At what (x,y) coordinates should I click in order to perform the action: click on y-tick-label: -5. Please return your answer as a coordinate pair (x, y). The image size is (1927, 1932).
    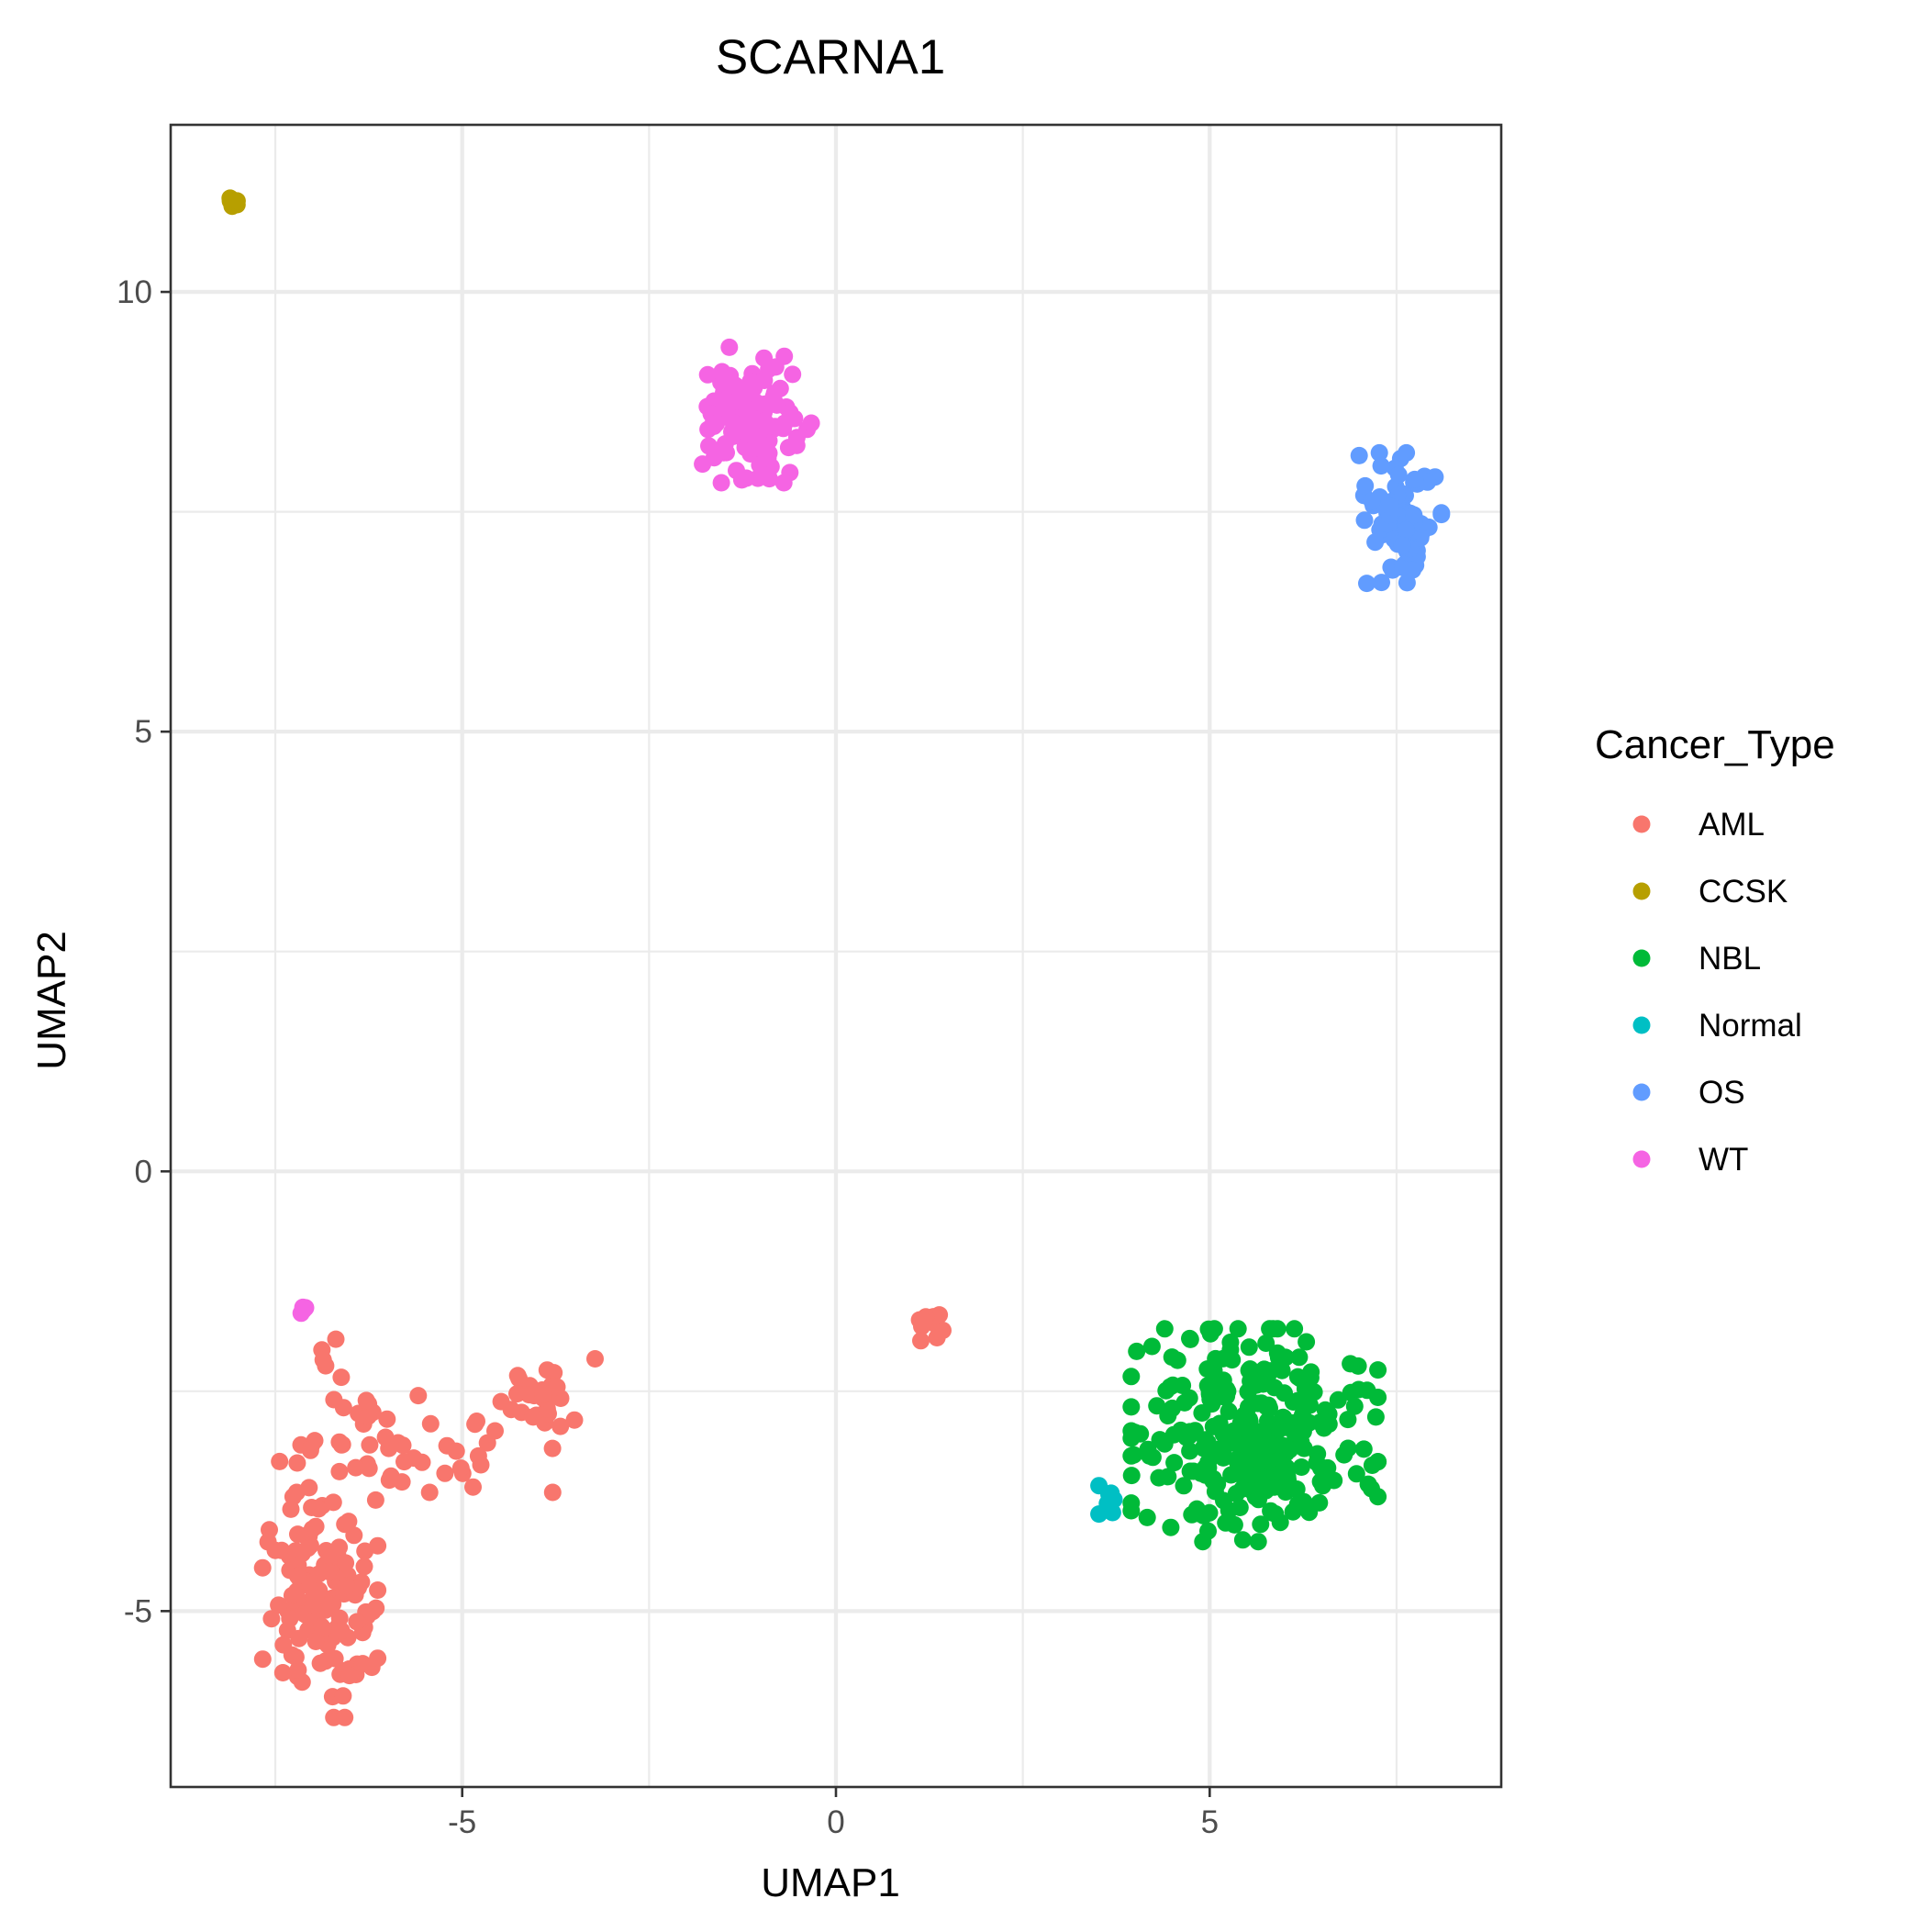
    Looking at the image, I should click on (138, 1611).